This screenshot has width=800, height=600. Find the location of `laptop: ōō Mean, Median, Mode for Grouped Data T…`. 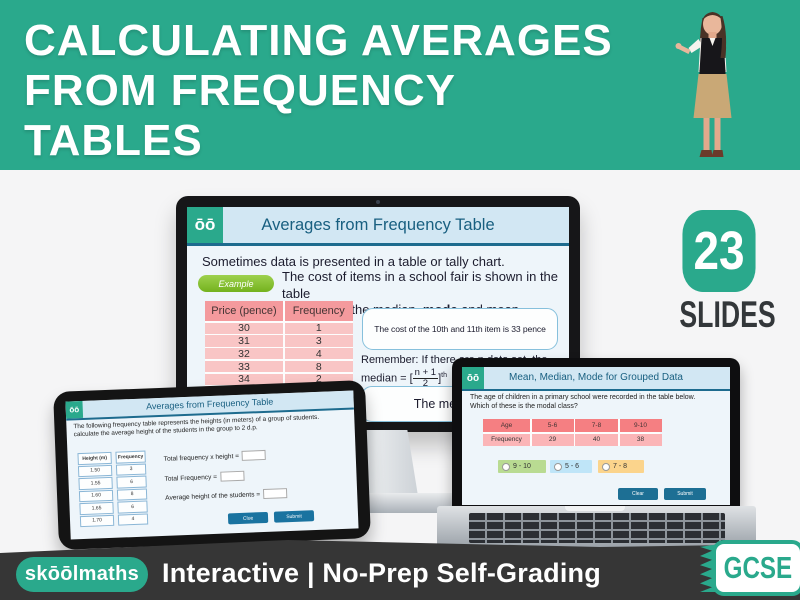

laptop: ōō Mean, Median, Mode for Grouped Data T… is located at coordinates (596, 433).